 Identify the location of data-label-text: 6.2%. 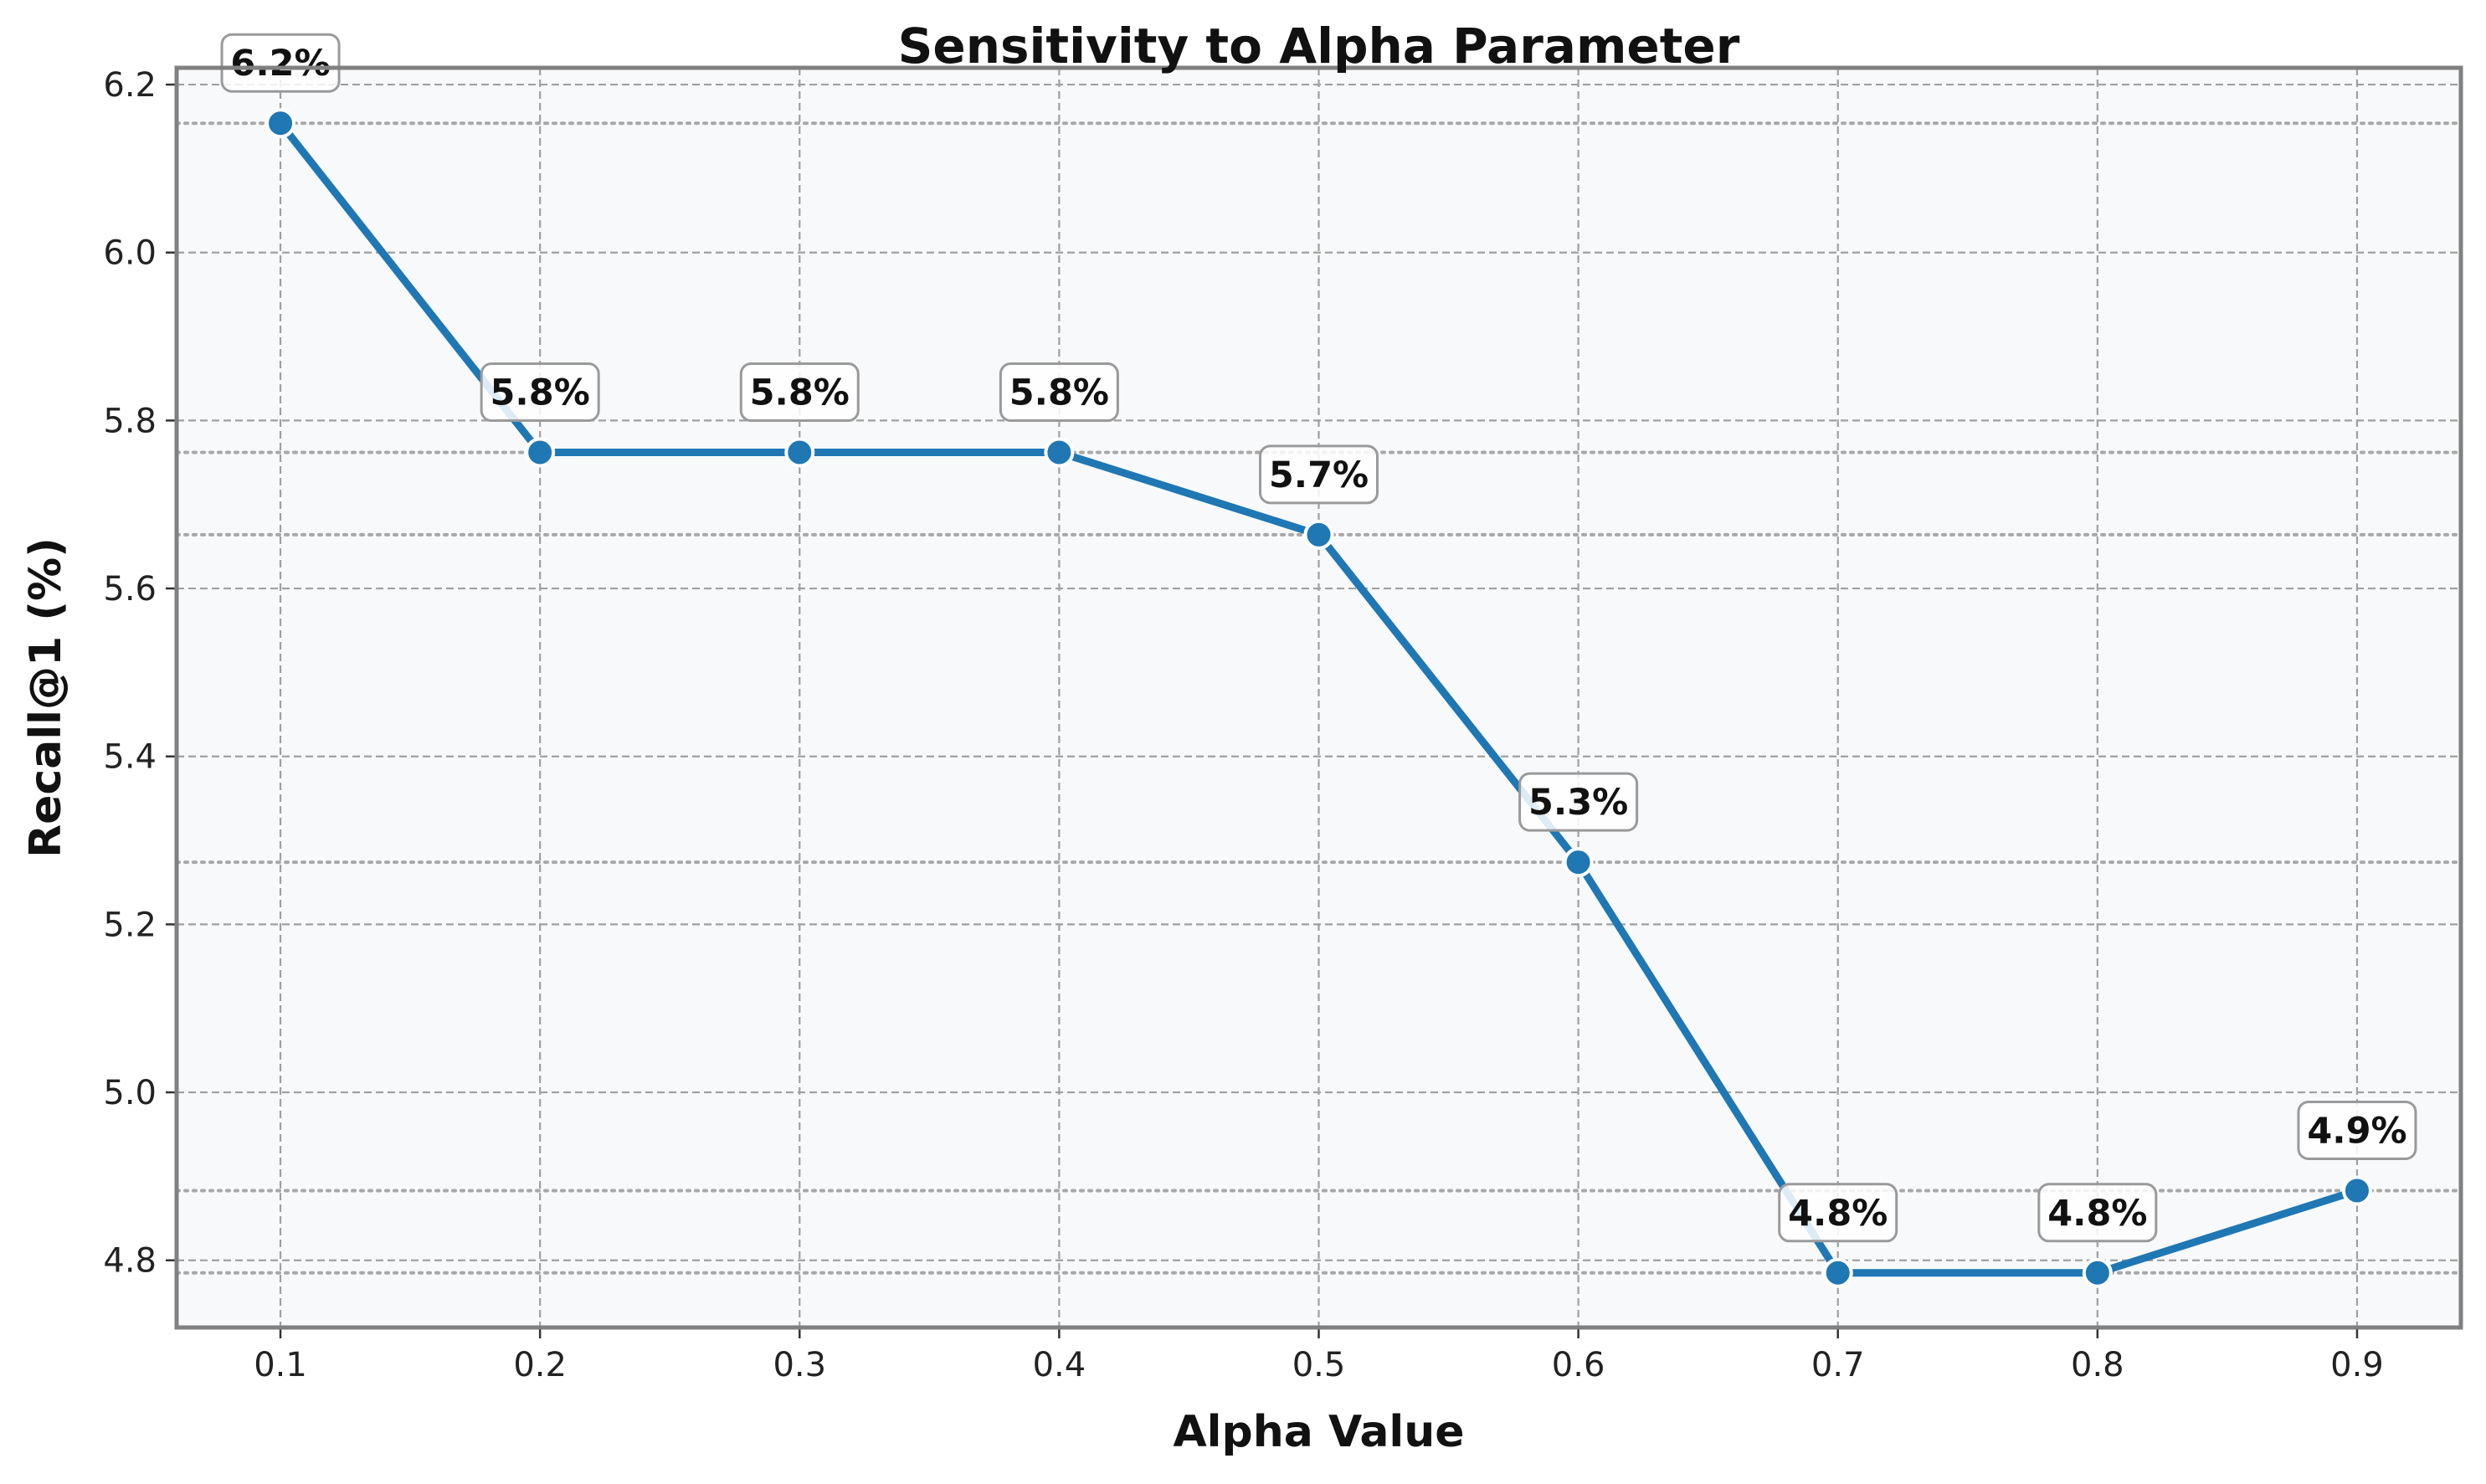
(280, 64).